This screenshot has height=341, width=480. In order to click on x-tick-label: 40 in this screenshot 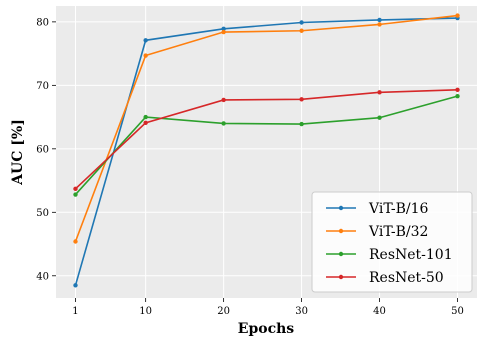, I will do `click(379, 311)`.